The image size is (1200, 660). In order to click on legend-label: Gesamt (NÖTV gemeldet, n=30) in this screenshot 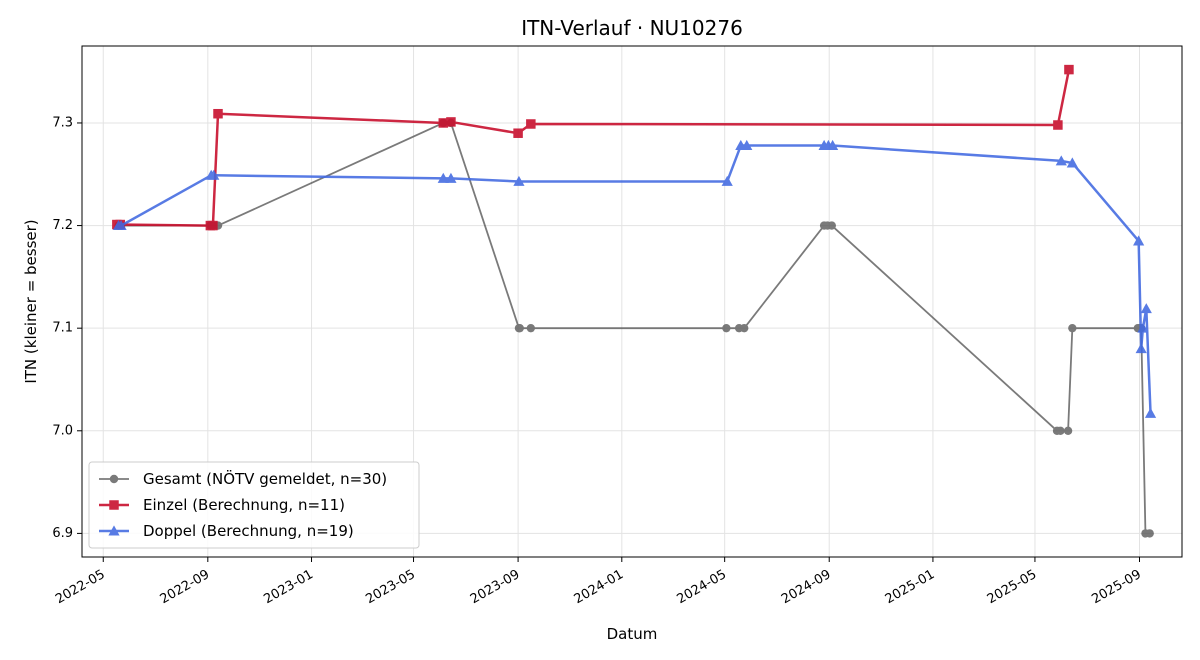, I will do `click(265, 478)`.